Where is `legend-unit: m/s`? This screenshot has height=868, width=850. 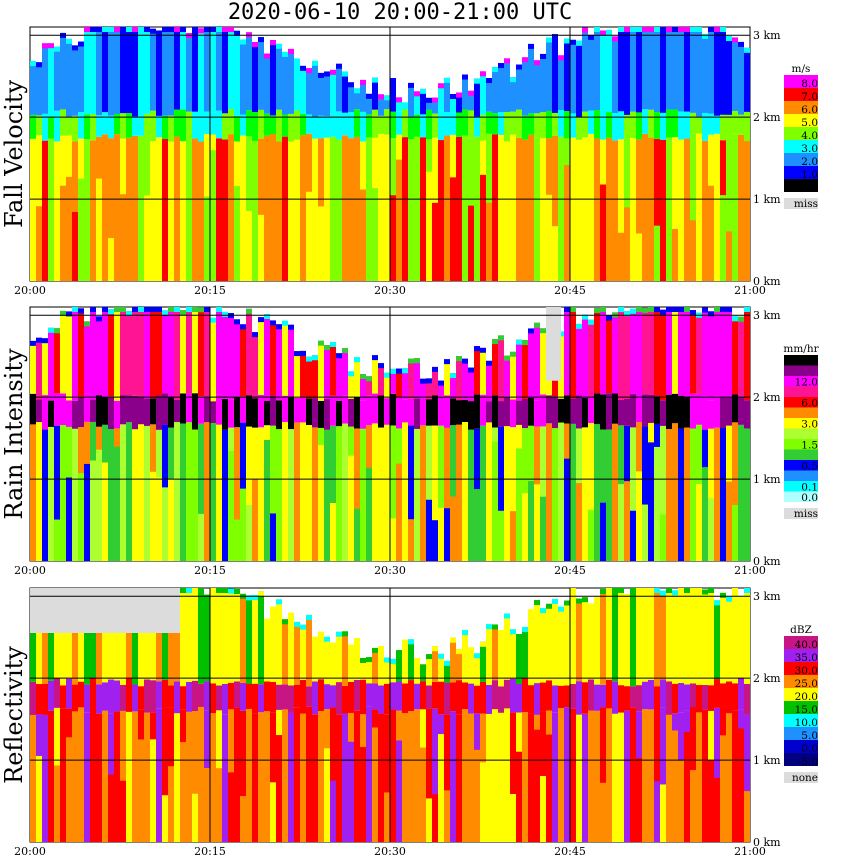
legend-unit: m/s is located at coordinates (801, 69).